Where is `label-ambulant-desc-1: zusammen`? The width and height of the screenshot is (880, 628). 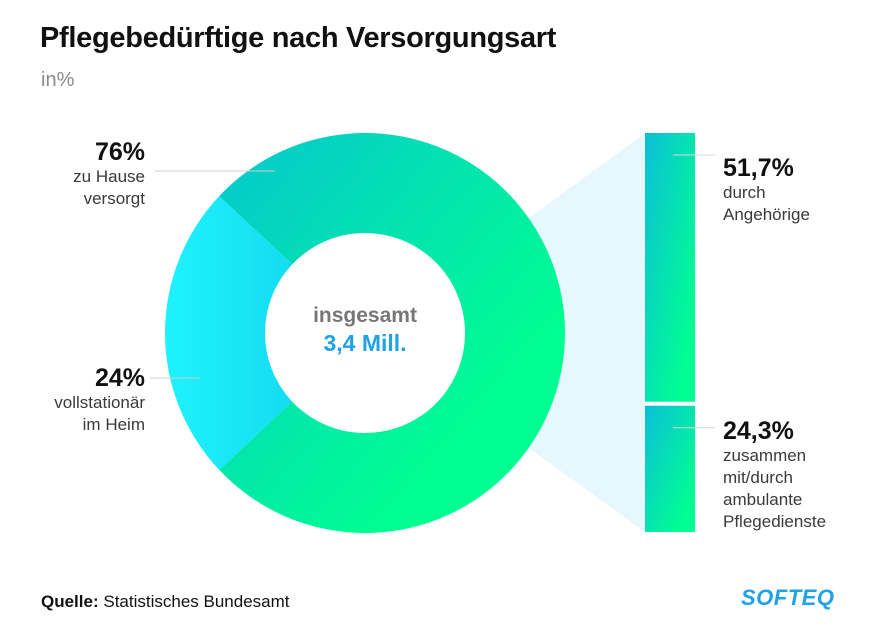
label-ambulant-desc-1: zusammen is located at coordinates (765, 455).